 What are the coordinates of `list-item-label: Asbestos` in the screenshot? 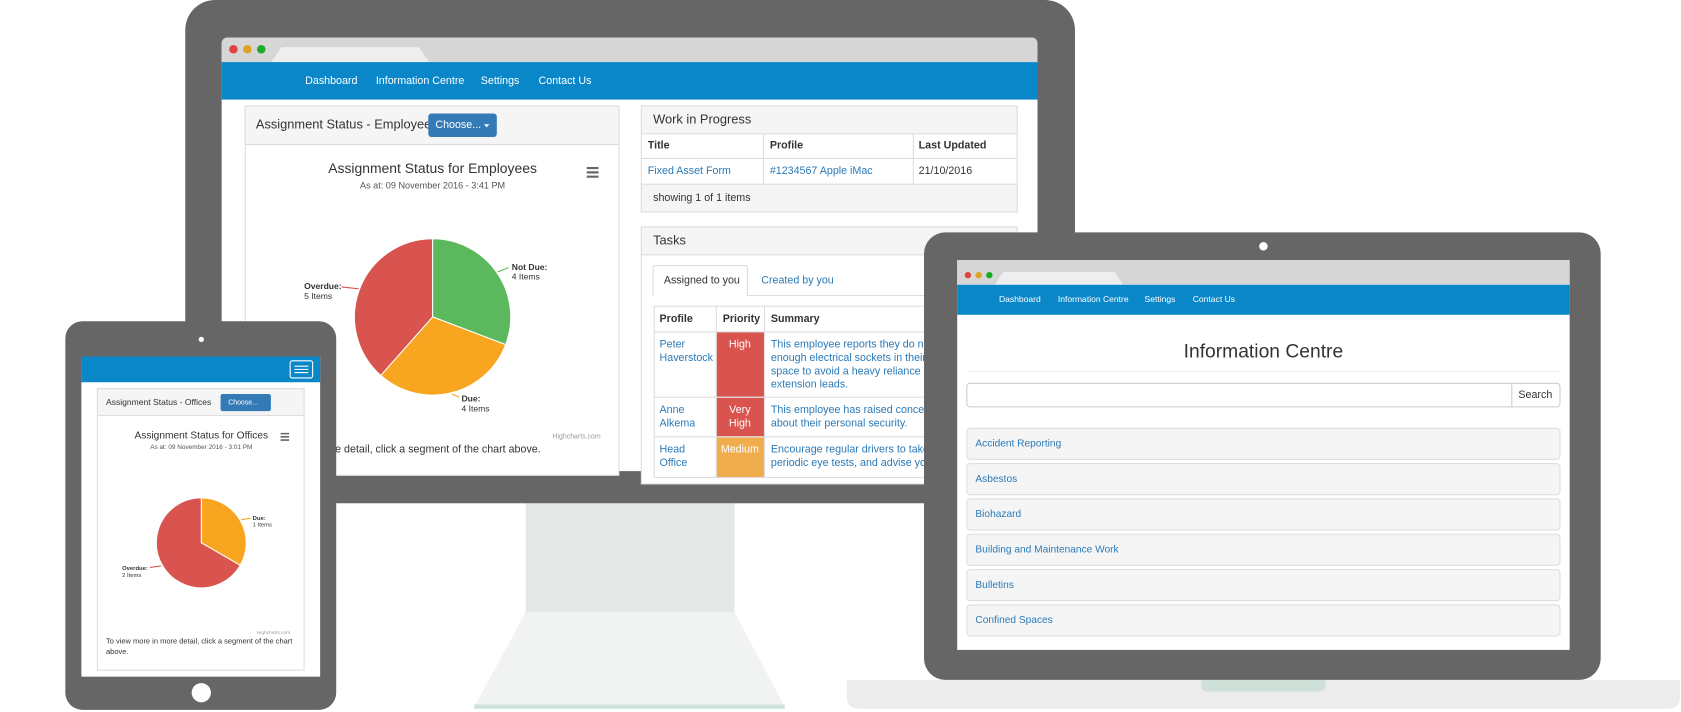 It's located at (996, 479).